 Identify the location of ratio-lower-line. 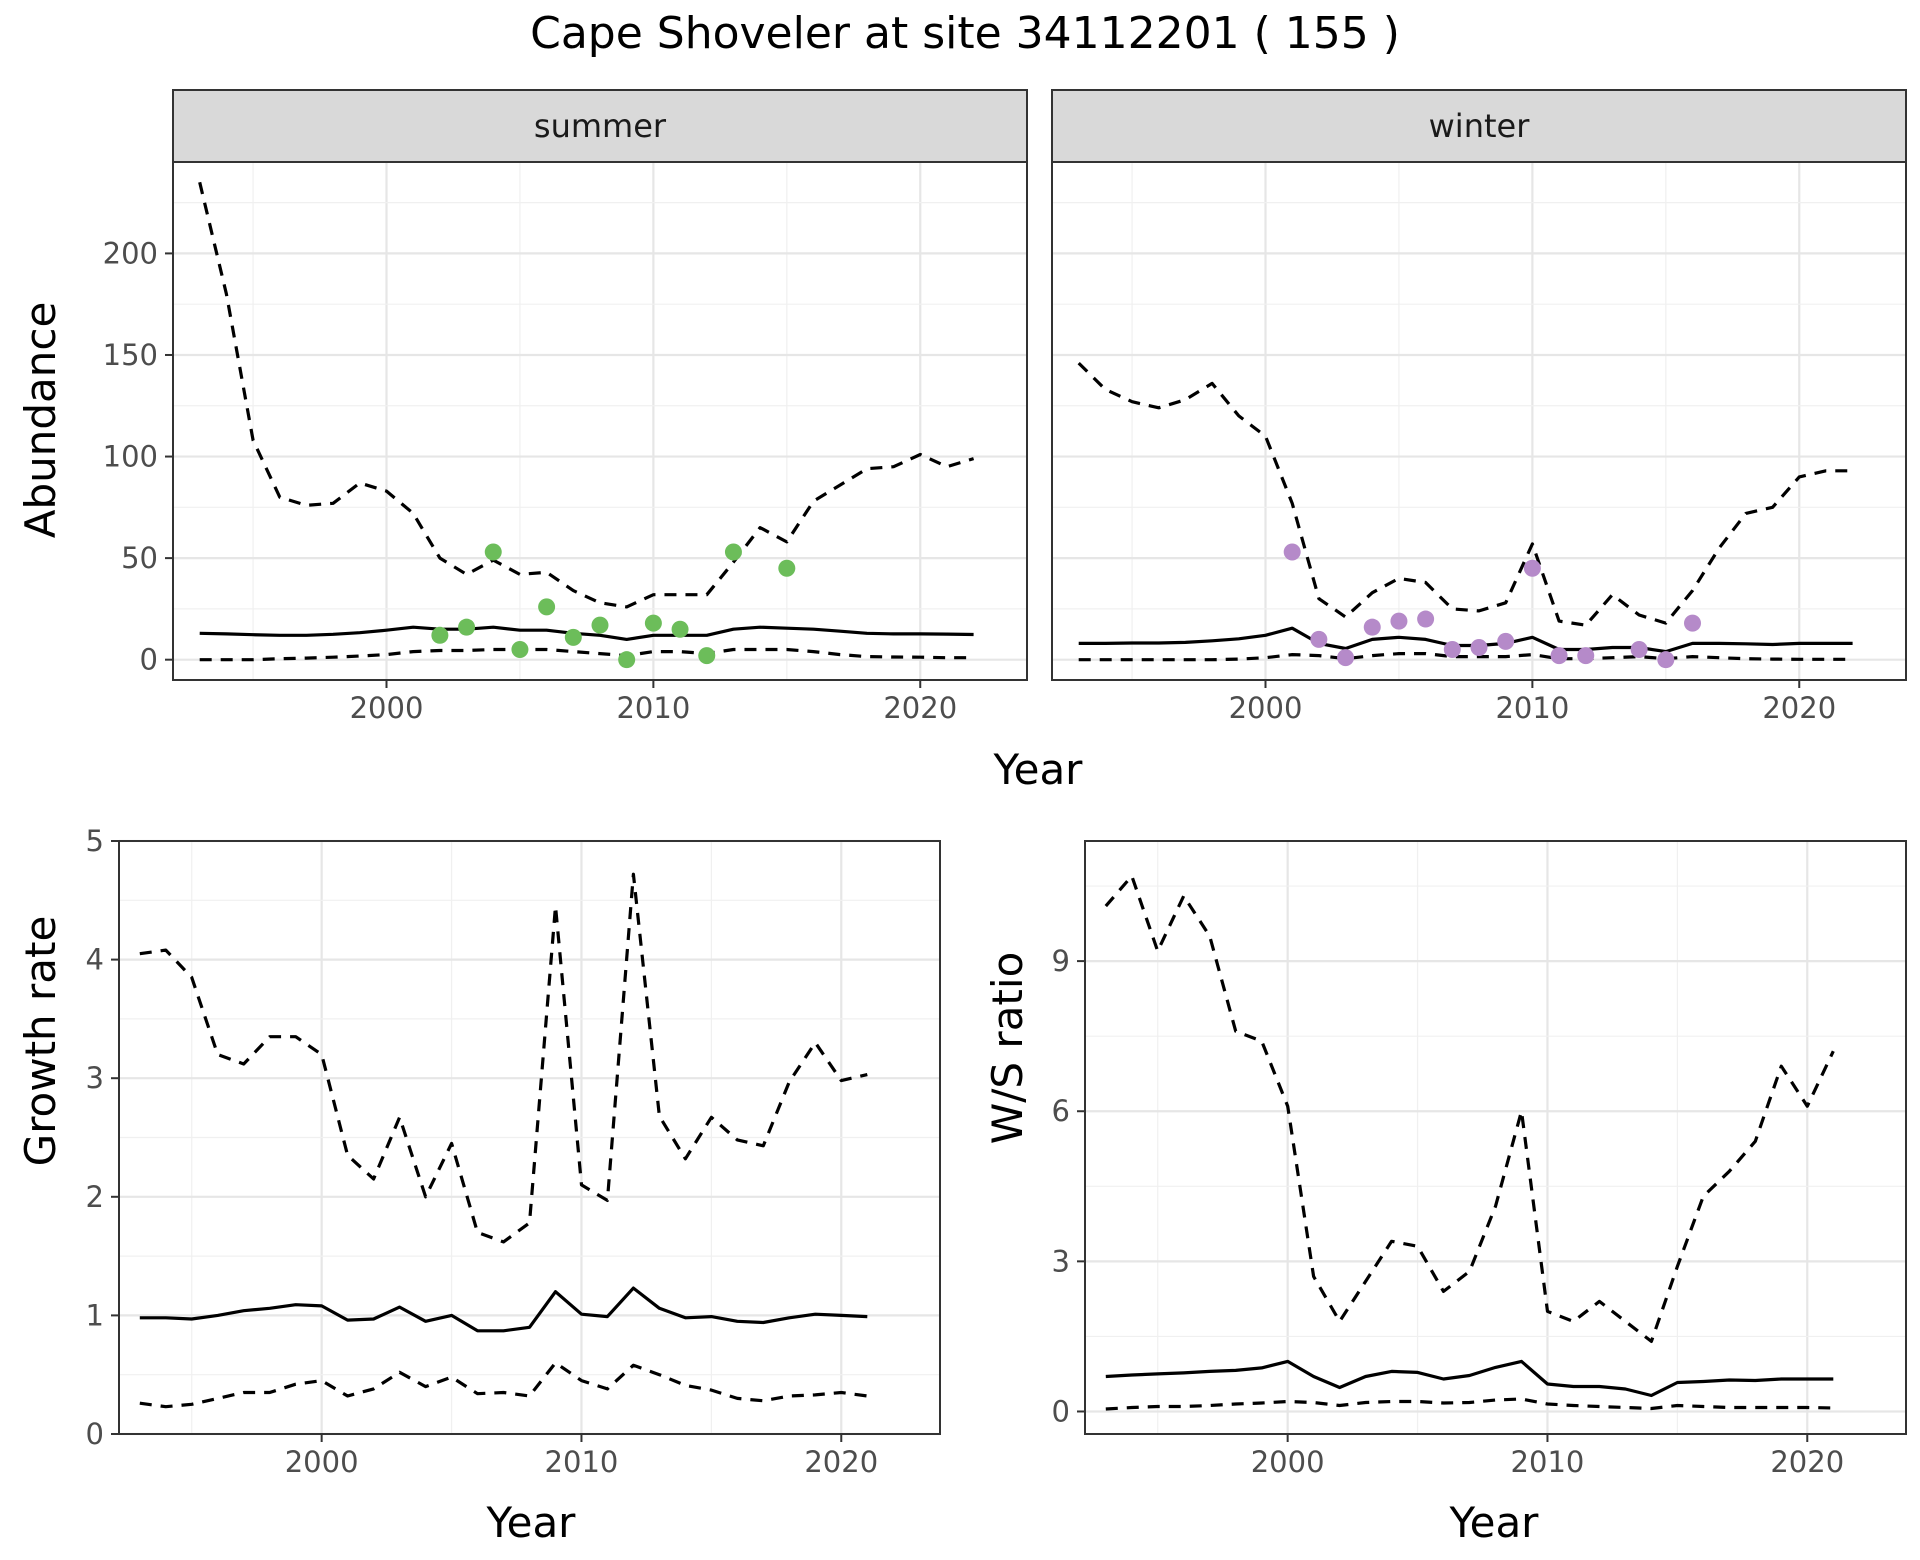
(1469, 1404).